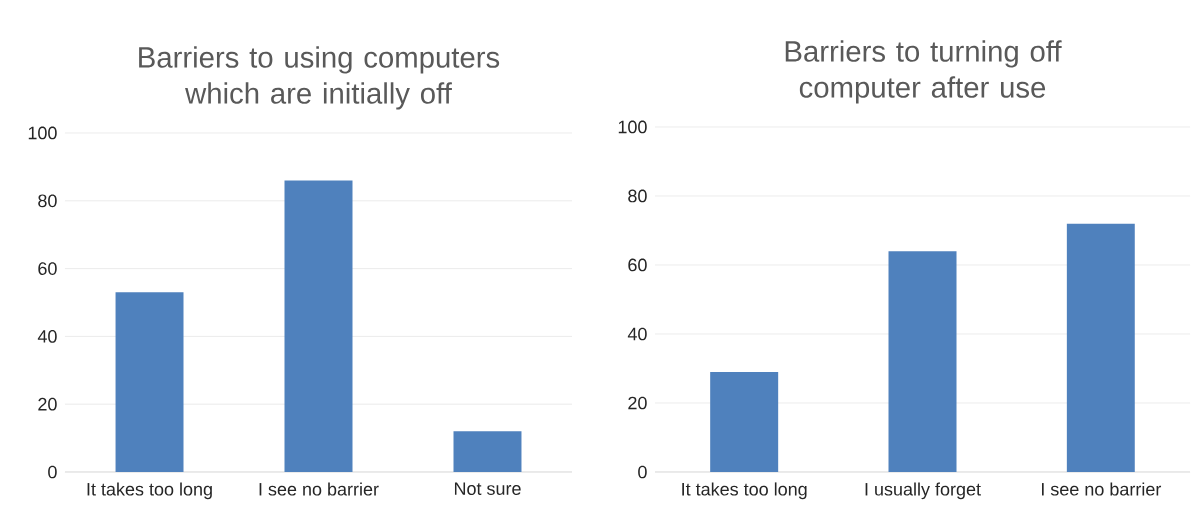 The image size is (1198, 517). What do you see at coordinates (923, 72) in the screenshot?
I see `chart-title: Barriers to turning off computer after use` at bounding box center [923, 72].